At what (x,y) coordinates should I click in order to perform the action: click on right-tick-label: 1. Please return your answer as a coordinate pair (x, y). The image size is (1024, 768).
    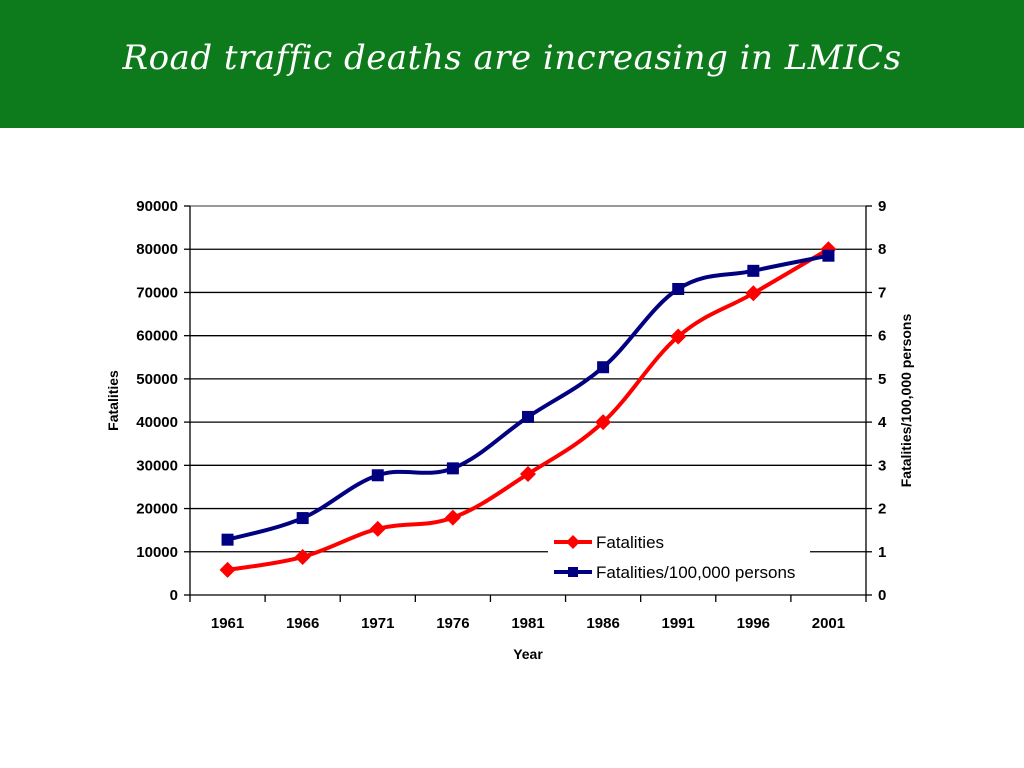
    Looking at the image, I should click on (882, 552).